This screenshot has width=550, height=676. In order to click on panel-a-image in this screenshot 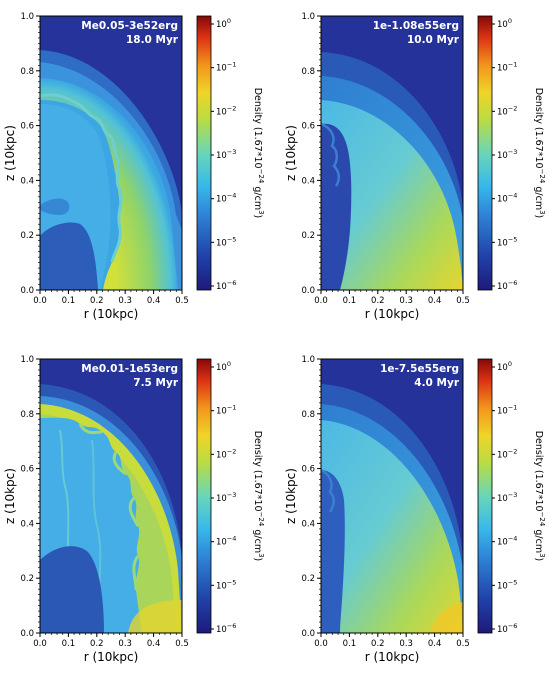, I will do `click(111, 153)`.